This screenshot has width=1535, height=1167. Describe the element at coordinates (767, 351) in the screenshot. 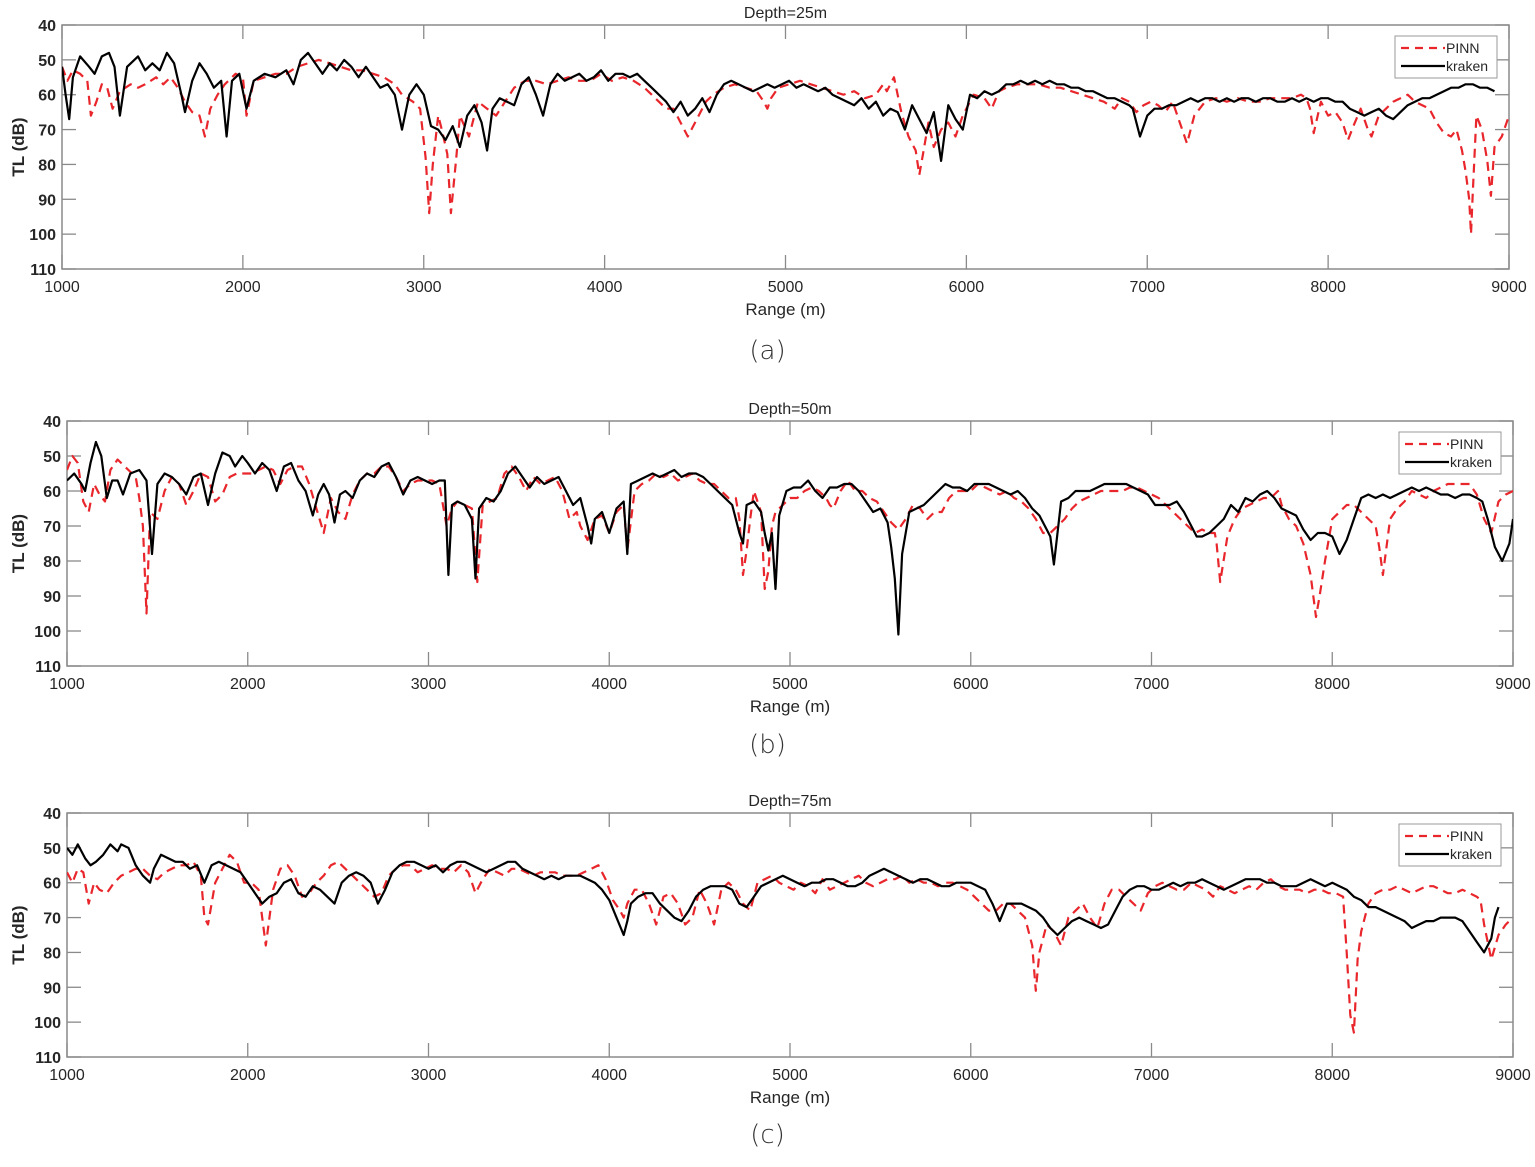

I see `caption-a: (a)` at that location.